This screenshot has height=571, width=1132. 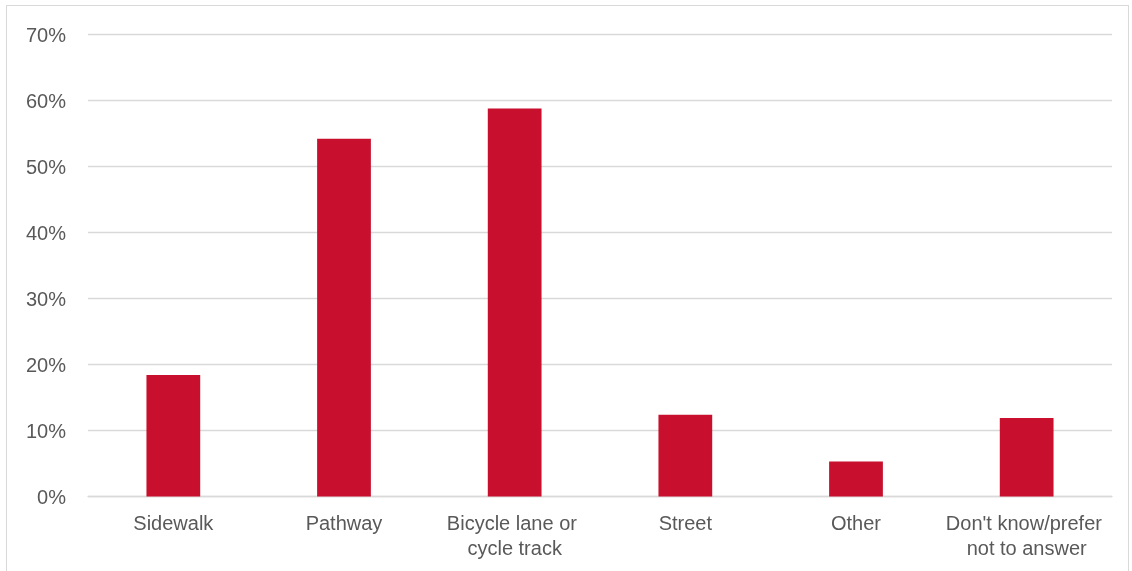 I want to click on y-tick-label: 40%, so click(x=46, y=232).